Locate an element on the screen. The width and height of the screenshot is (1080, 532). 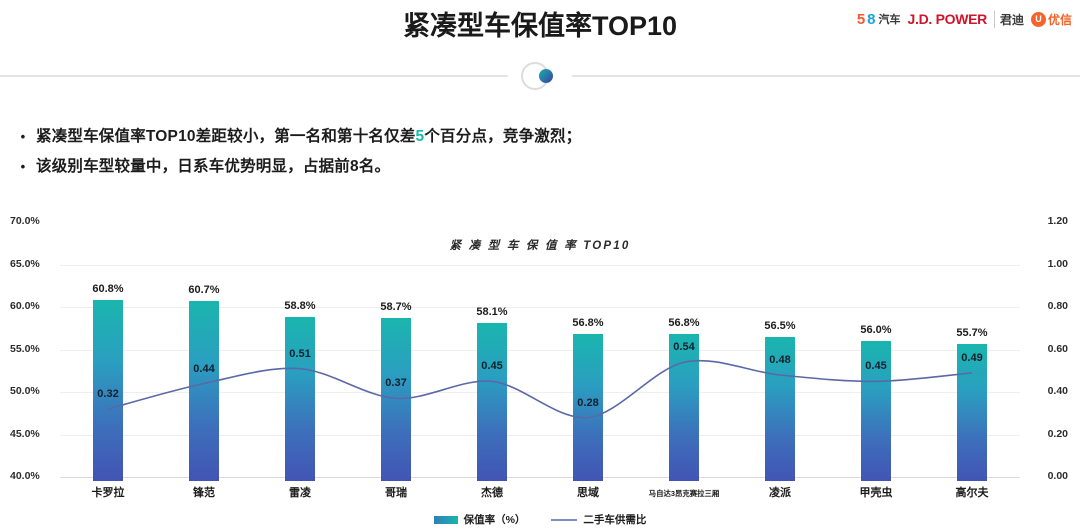
y-axis-left-tick: 45.0% is located at coordinates (25, 433).